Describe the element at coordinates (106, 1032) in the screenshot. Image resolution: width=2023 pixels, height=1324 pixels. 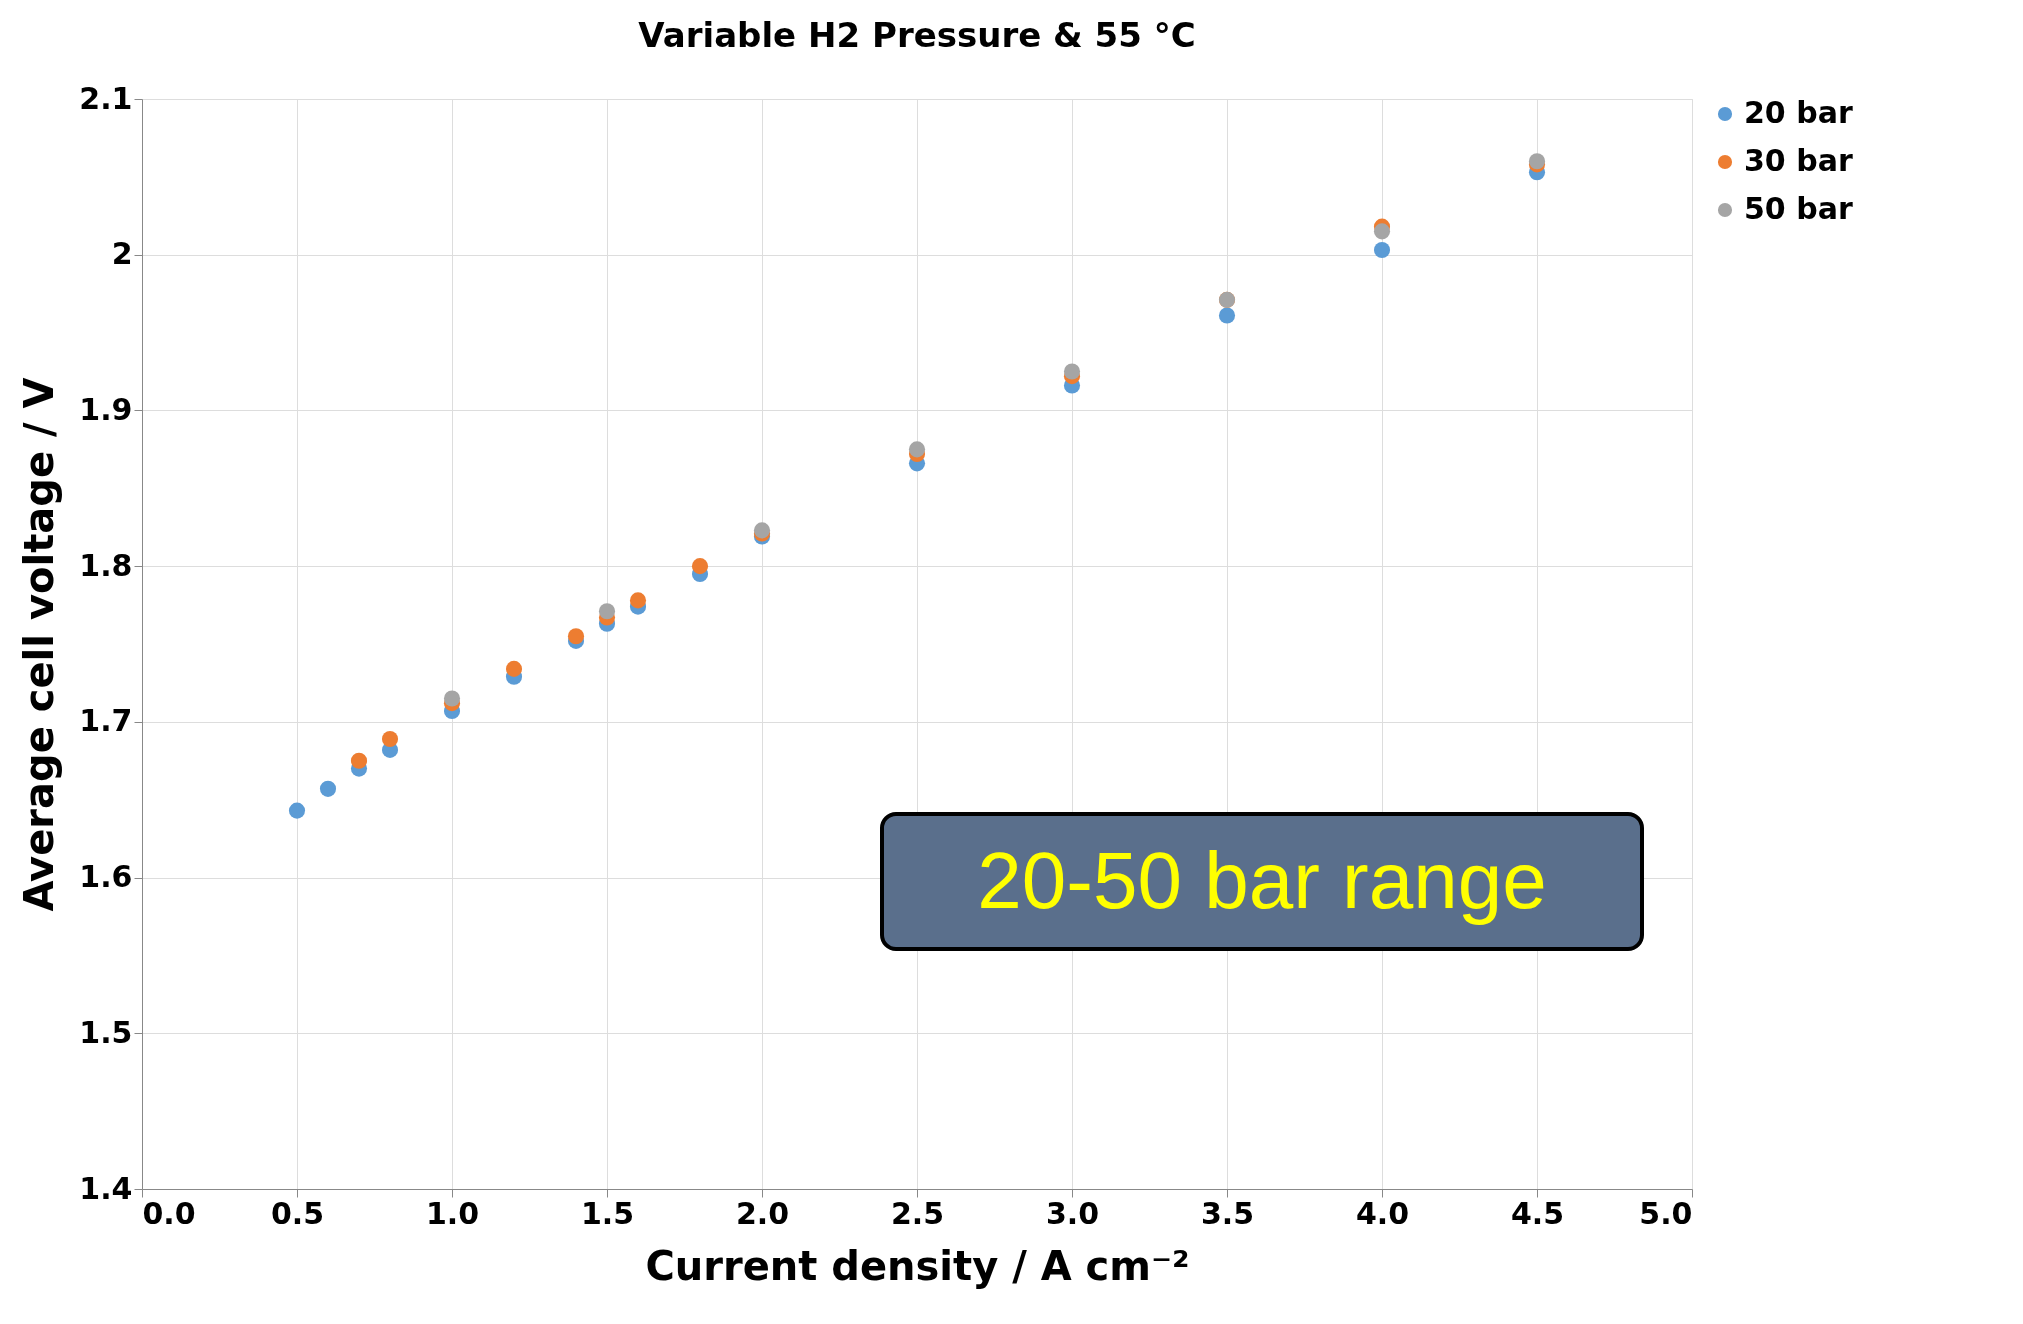
I see `y-tick-label: 1.5` at that location.